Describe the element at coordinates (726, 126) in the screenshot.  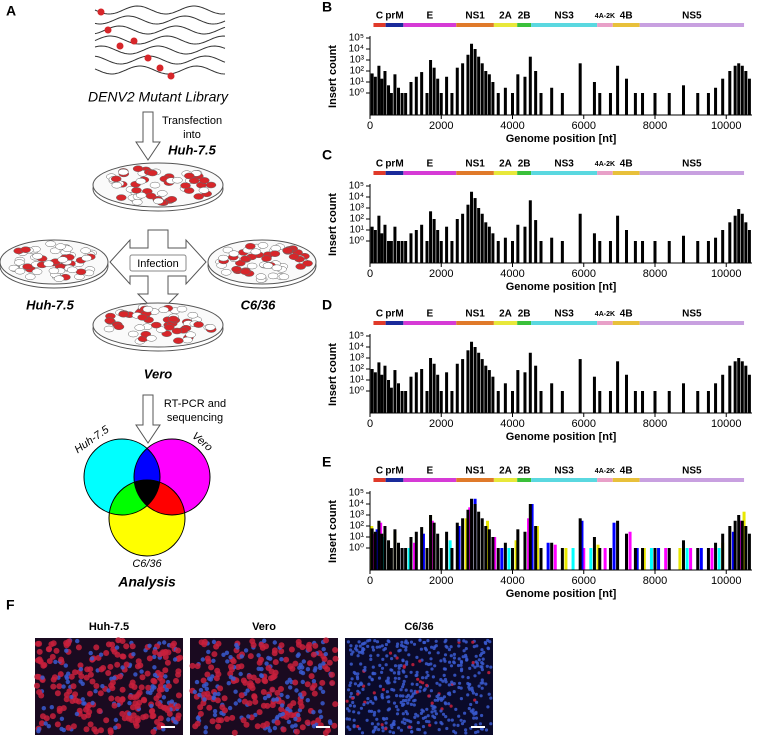
I see `x-tick-label: 10000` at that location.